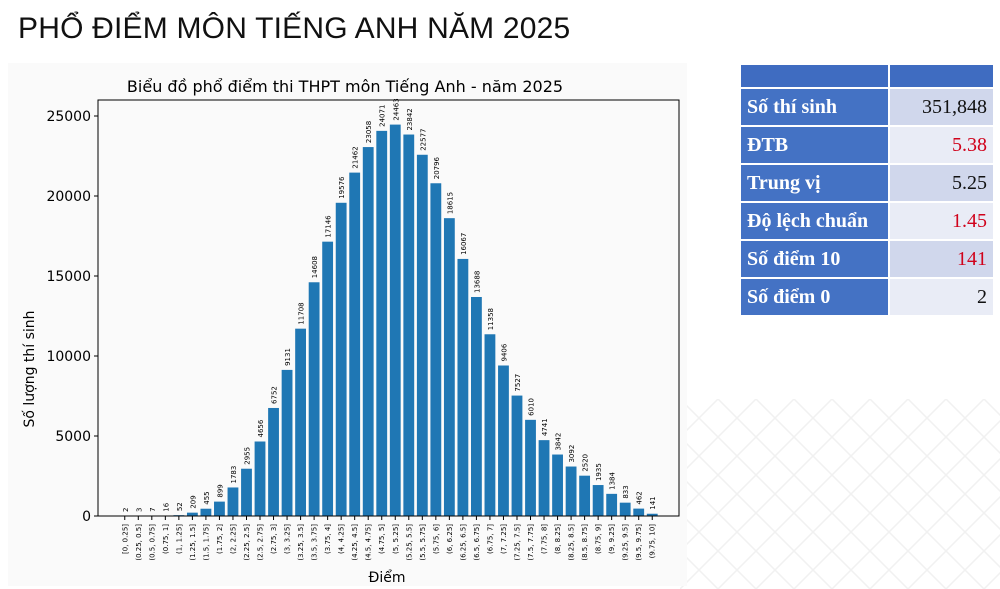  Describe the element at coordinates (477, 282) in the screenshot. I see `bar-value-label: 13688` at that location.